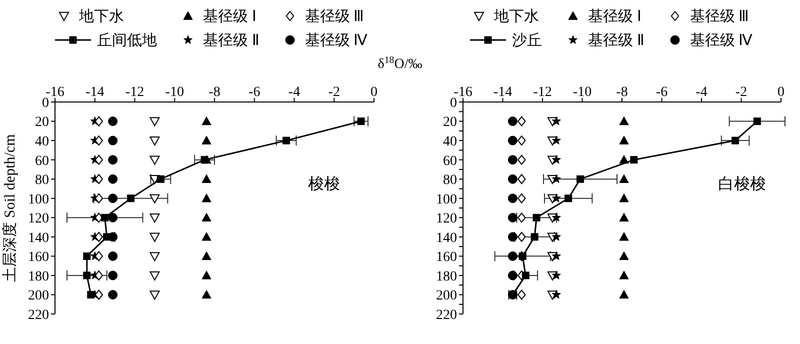 The image size is (800, 344). What do you see at coordinates (742, 185) in the screenshot?
I see `annotation: 白梭梭` at bounding box center [742, 185].